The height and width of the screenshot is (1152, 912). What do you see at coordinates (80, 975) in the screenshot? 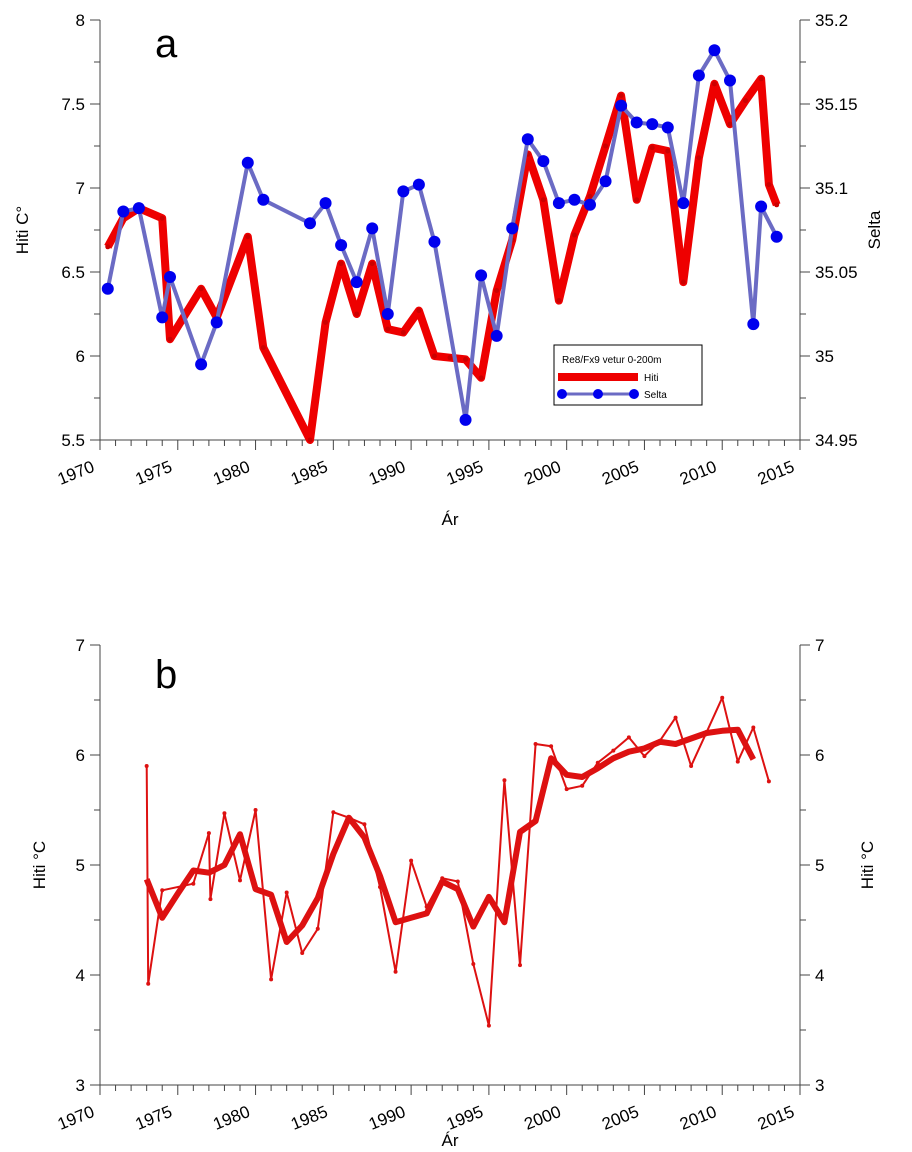
I see `y-left-tick-label: 4` at bounding box center [80, 975].